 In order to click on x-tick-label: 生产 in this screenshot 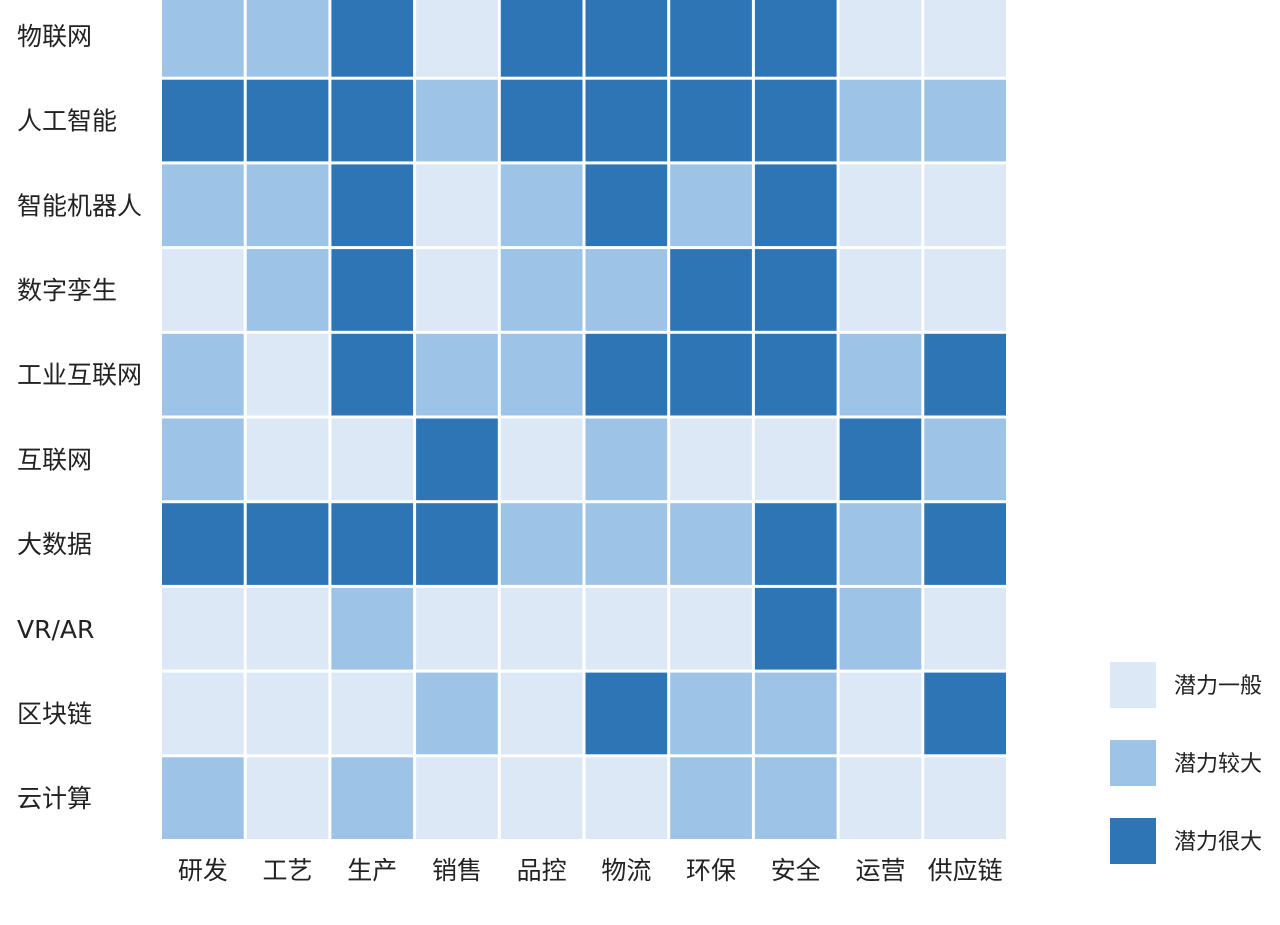, I will do `click(372, 870)`.